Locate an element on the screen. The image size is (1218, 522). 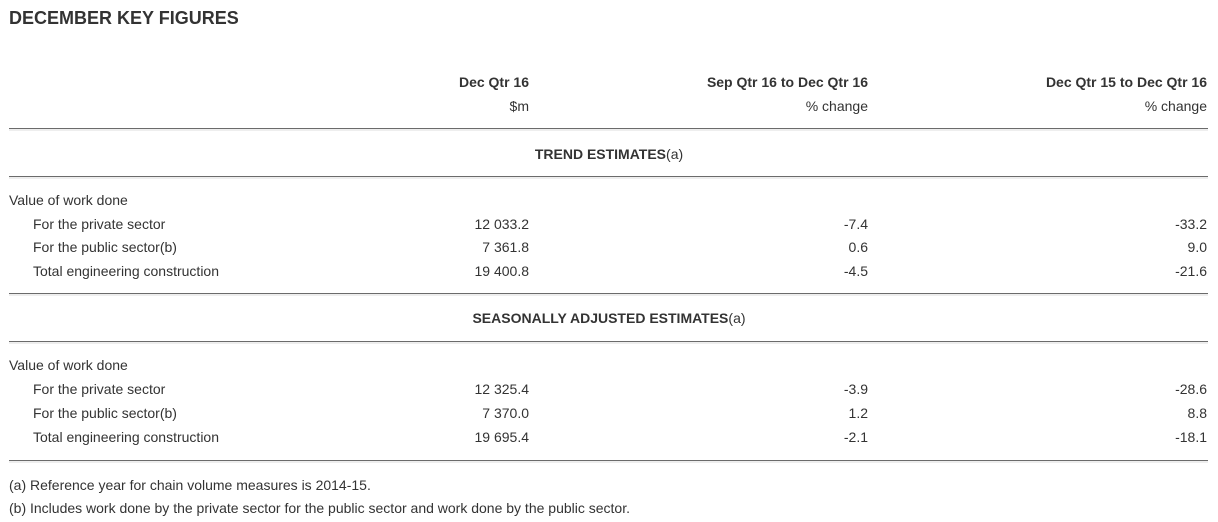
cell: -7.4 is located at coordinates (855, 224).